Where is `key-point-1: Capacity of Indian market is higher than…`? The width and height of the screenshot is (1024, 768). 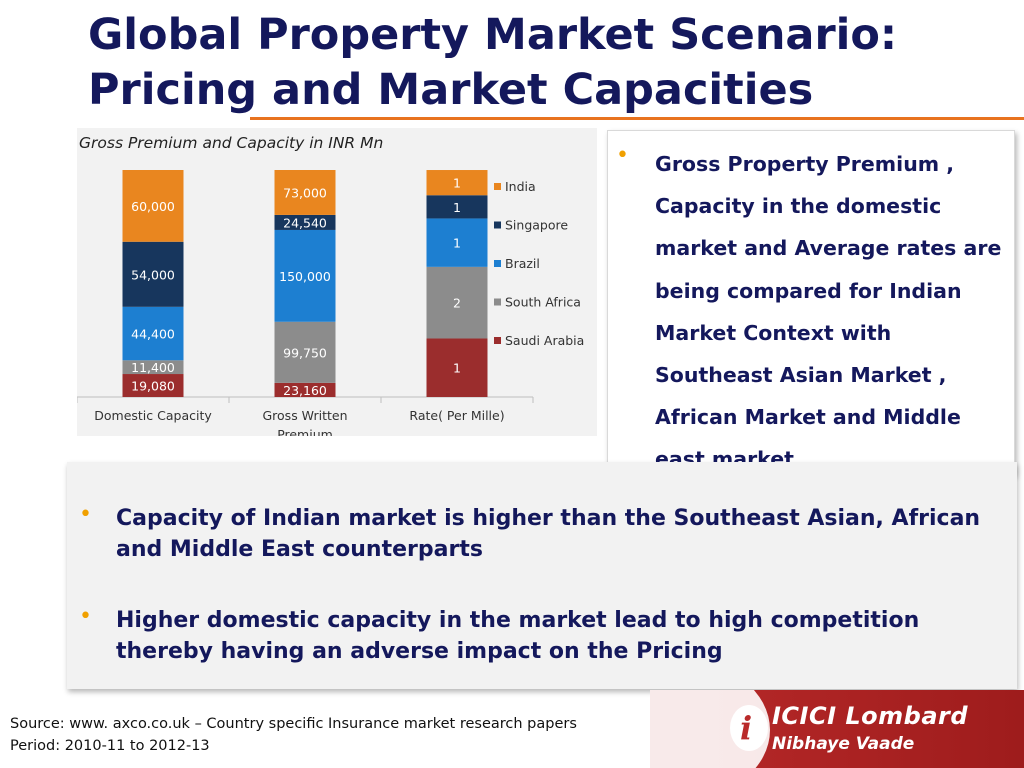 key-point-1: Capacity of Indian market is higher than… is located at coordinates (548, 534).